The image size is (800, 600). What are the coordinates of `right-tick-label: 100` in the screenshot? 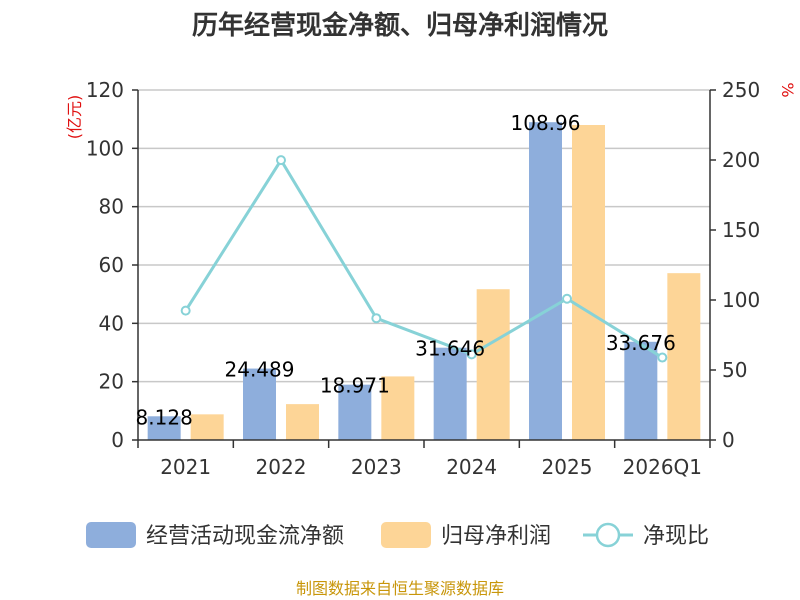 It's located at (741, 300).